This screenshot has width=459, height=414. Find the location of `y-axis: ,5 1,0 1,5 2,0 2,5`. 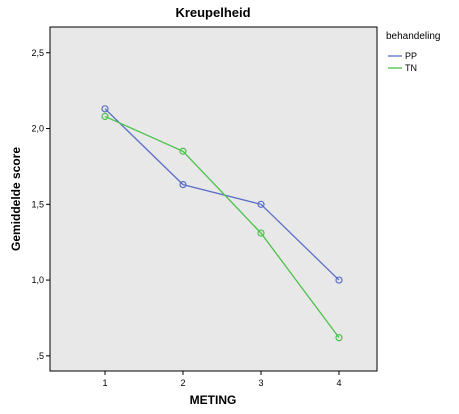

y-axis: ,5 1,0 1,5 2,0 2,5 is located at coordinates (40, 204).